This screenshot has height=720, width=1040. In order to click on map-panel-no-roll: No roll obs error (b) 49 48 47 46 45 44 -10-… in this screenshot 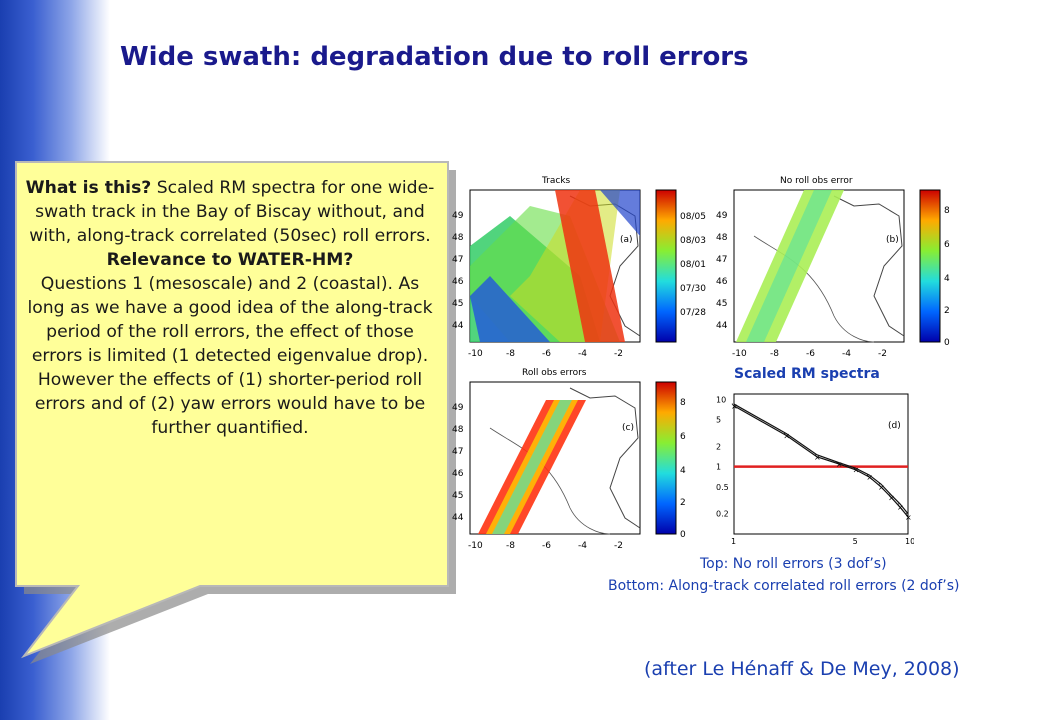, I will do `click(834, 271)`.